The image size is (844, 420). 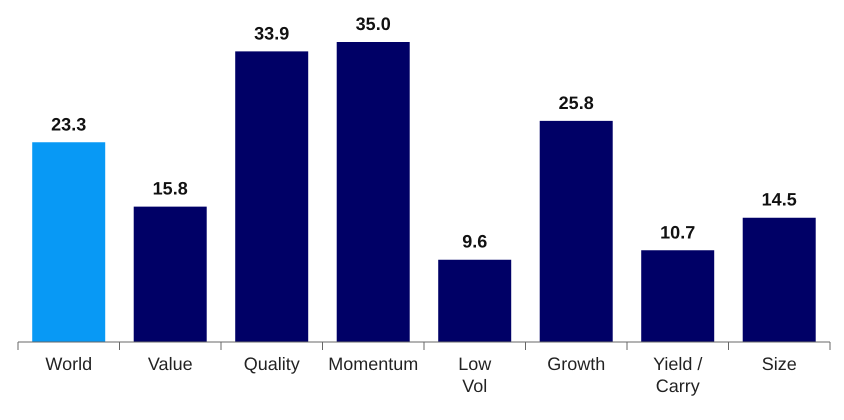 I want to click on data-label: 25.8, so click(x=576, y=102).